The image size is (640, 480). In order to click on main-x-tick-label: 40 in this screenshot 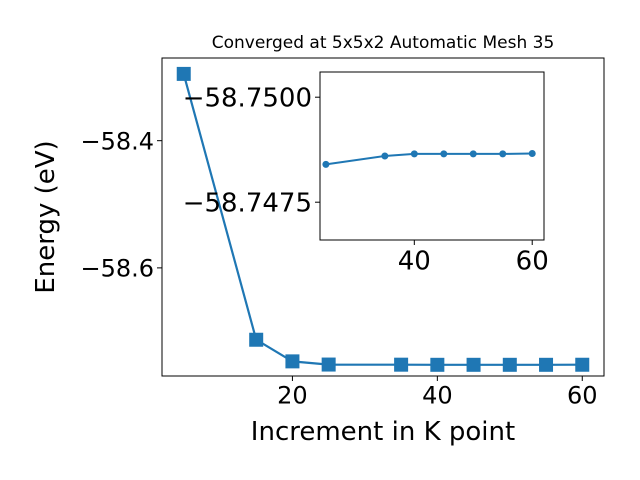, I will do `click(437, 396)`.